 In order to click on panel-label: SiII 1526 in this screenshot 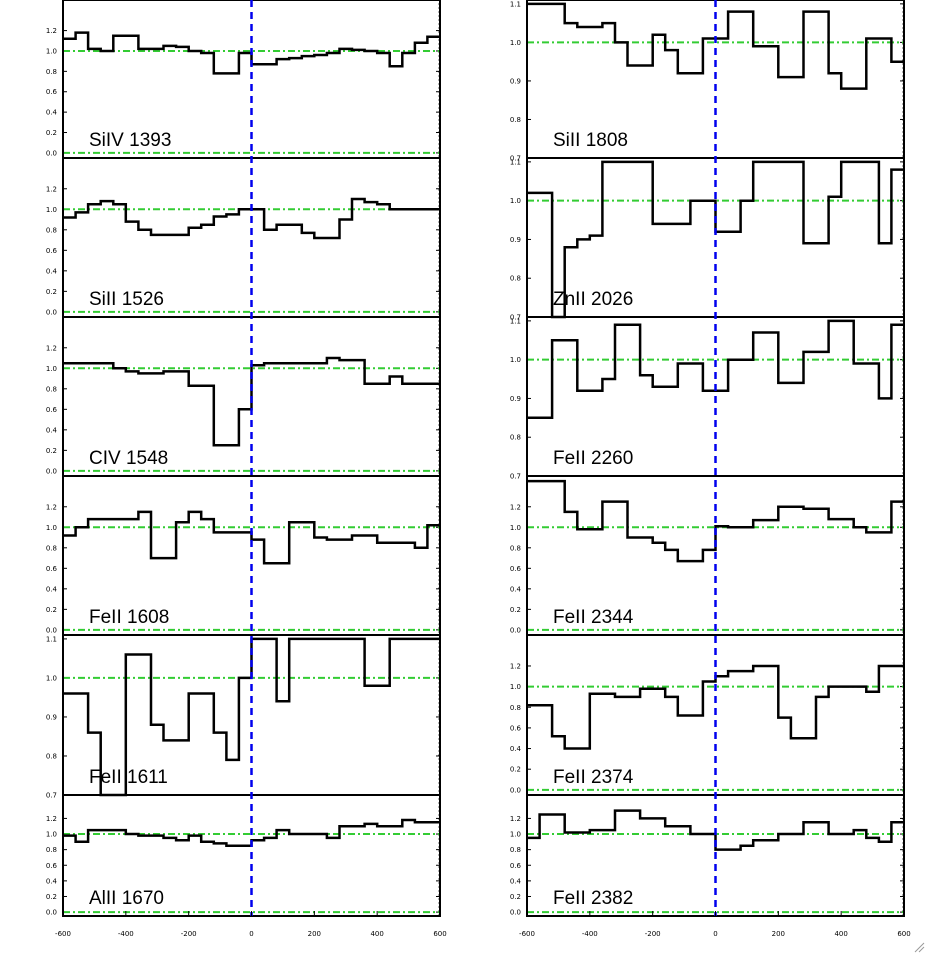, I will do `click(126, 299)`.